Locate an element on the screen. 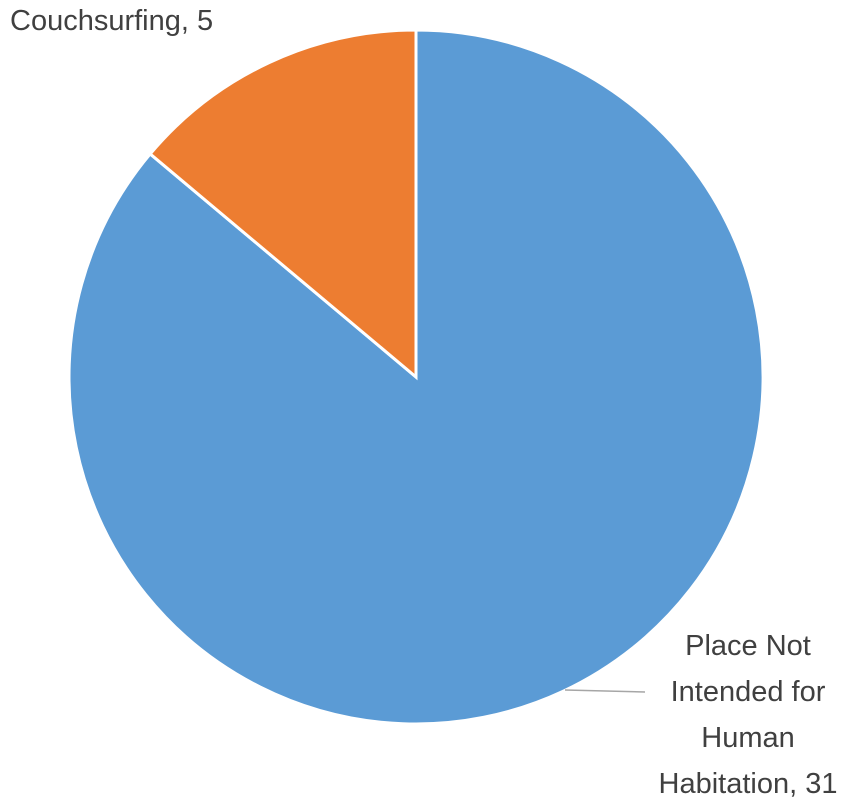 This screenshot has height=802, width=852. label-line: Human is located at coordinates (748, 738).